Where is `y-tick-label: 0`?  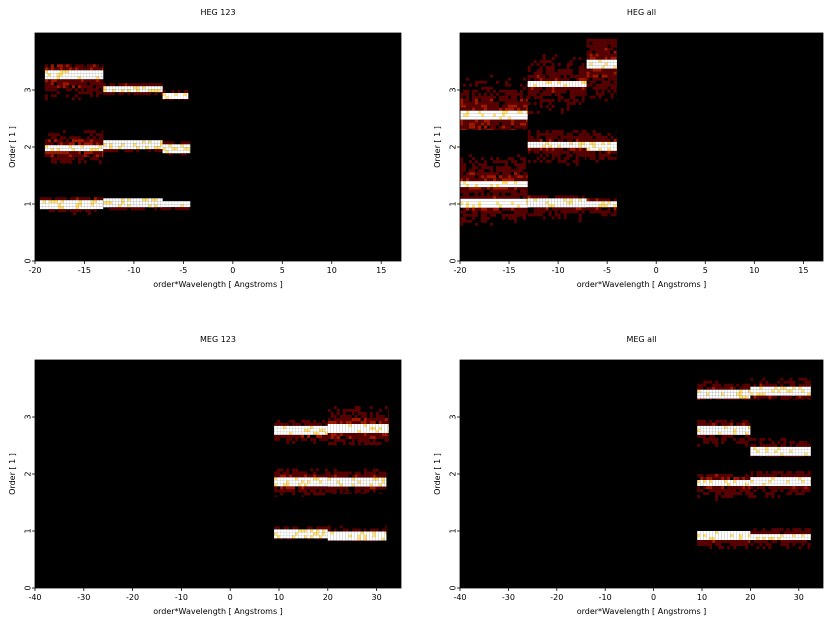 y-tick-label: 0 is located at coordinates (453, 260).